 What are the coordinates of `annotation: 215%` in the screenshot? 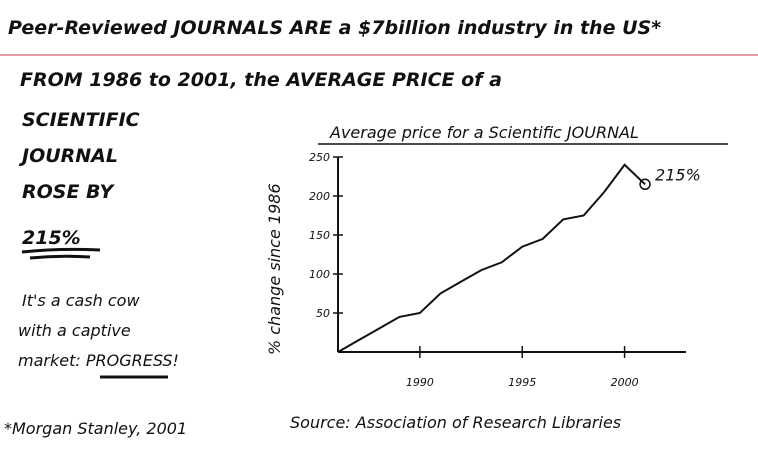 It's located at (678, 174).